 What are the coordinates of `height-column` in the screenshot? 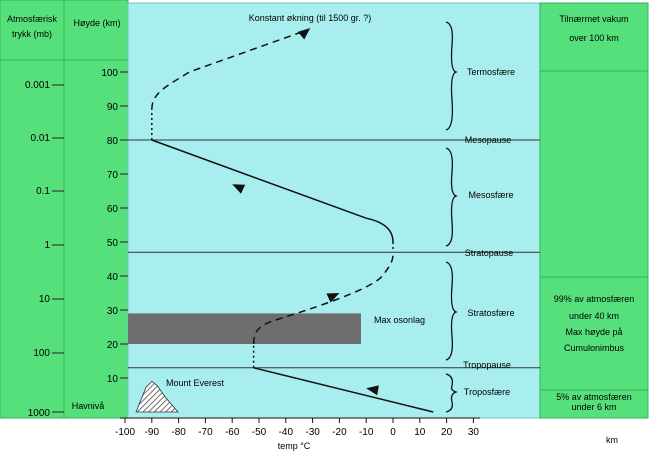 It's located at (96, 209).